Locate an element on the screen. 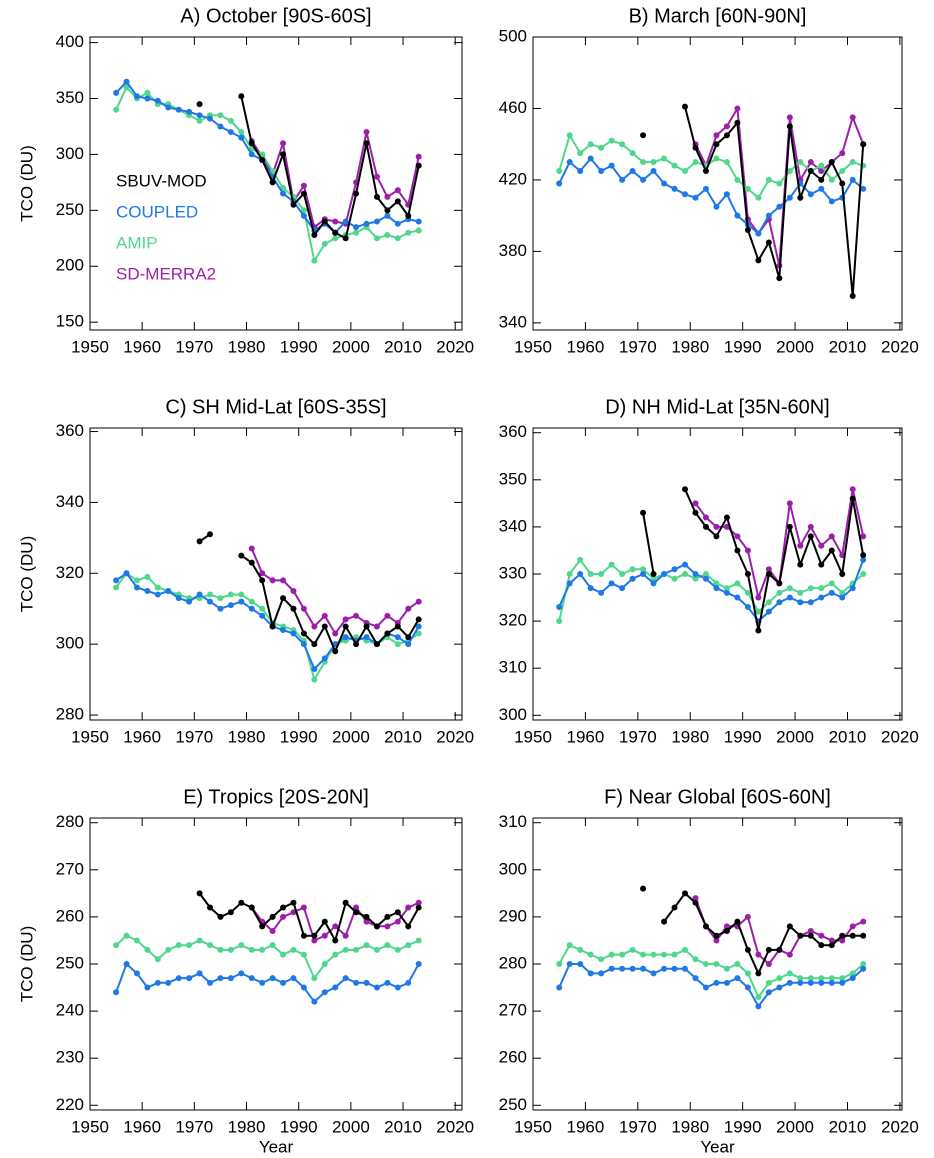 The width and height of the screenshot is (934, 1158). series-line is located at coordinates (711, 591).